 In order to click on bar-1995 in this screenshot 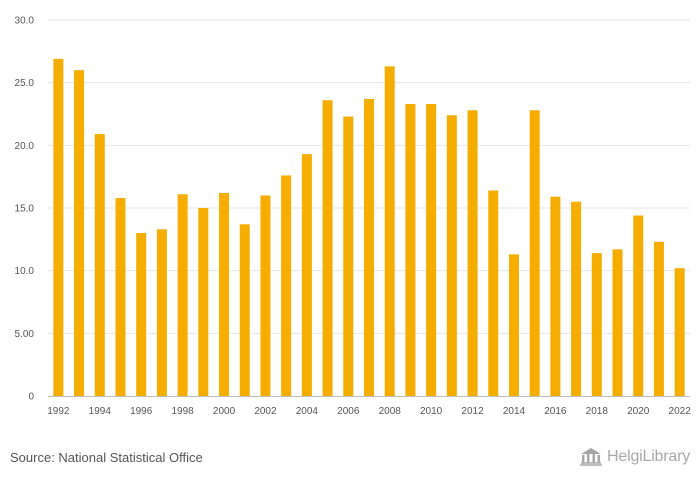, I will do `click(120, 296)`.